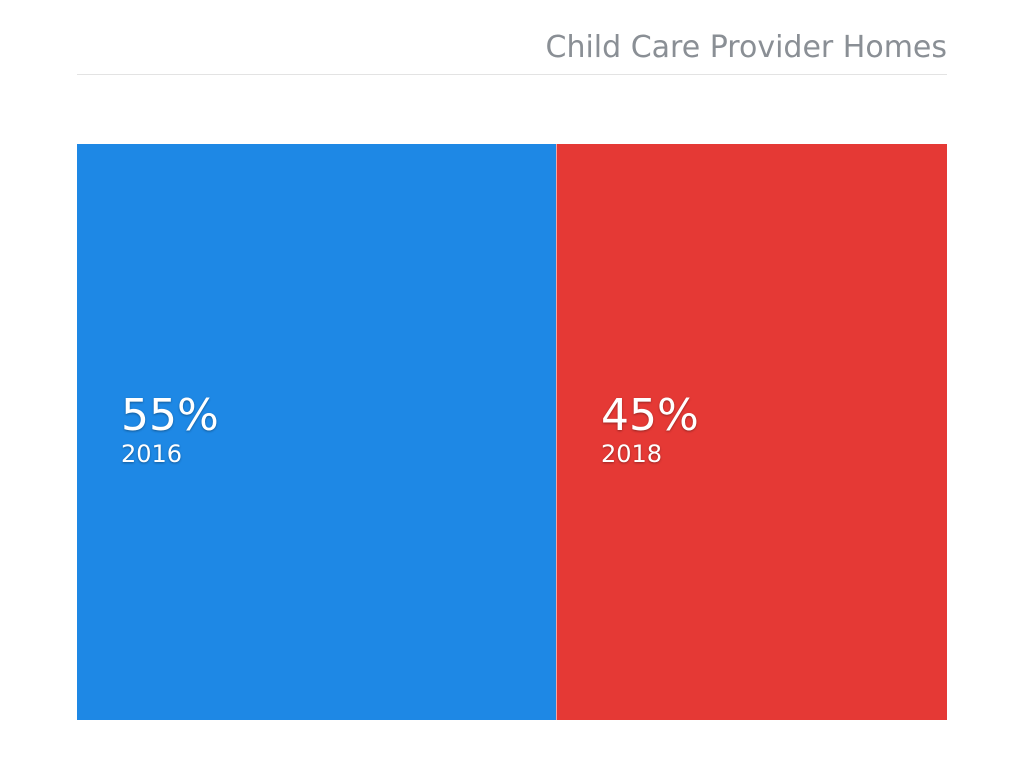  I want to click on chart-title: Child Care Provider Homes, so click(746, 47).